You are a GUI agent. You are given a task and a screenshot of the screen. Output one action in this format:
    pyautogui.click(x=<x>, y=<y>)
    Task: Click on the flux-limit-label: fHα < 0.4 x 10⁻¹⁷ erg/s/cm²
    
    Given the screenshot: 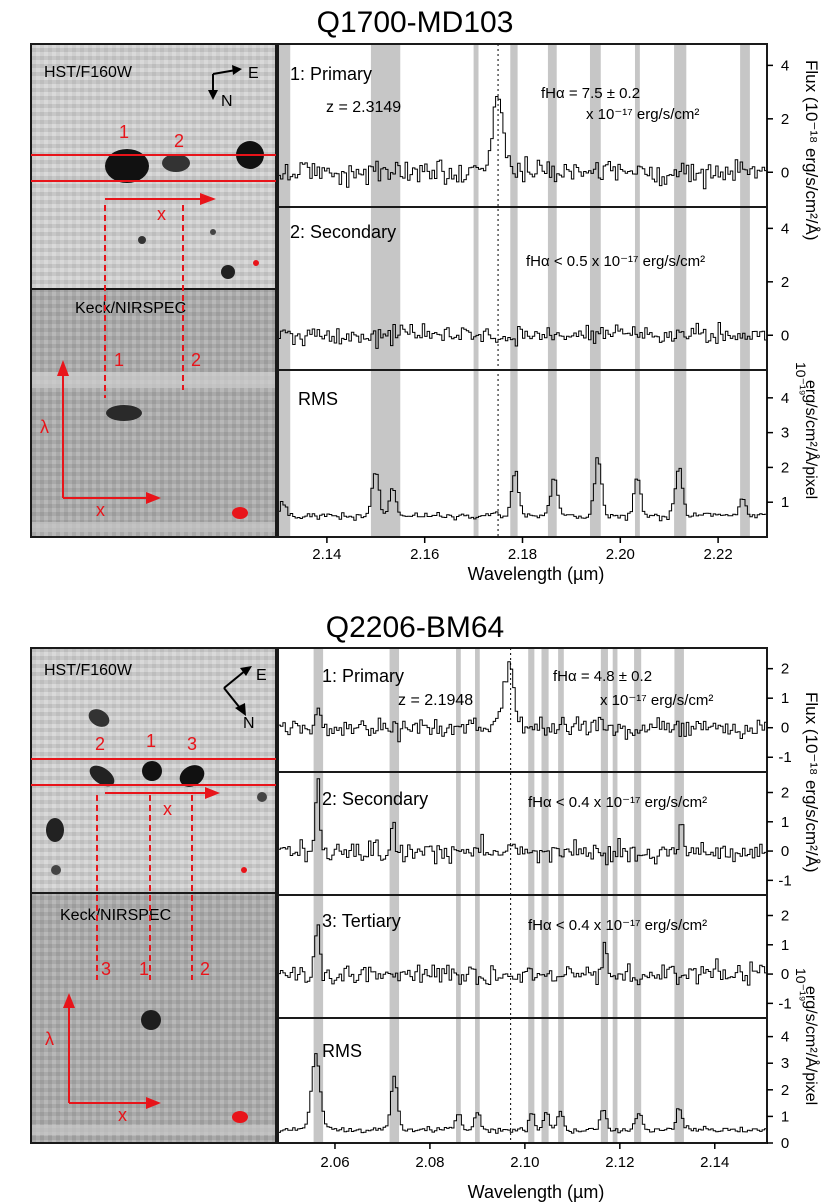 What is the action you would take?
    pyautogui.click(x=617, y=925)
    